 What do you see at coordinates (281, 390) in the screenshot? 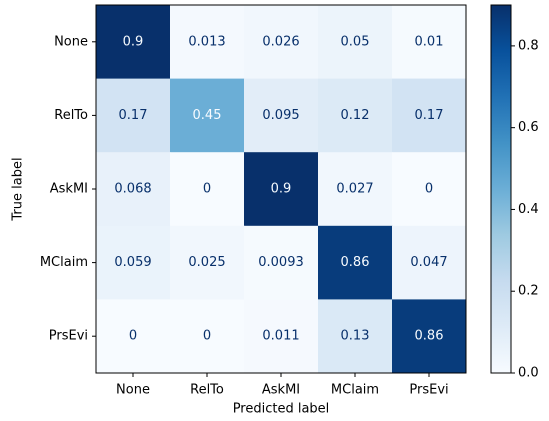
I see `x-tick-label: AskMI` at bounding box center [281, 390].